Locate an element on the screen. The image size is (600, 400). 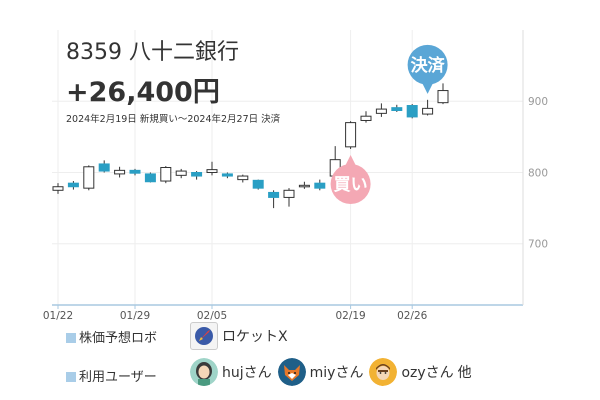
buy-marker-circle is located at coordinates (350, 183).